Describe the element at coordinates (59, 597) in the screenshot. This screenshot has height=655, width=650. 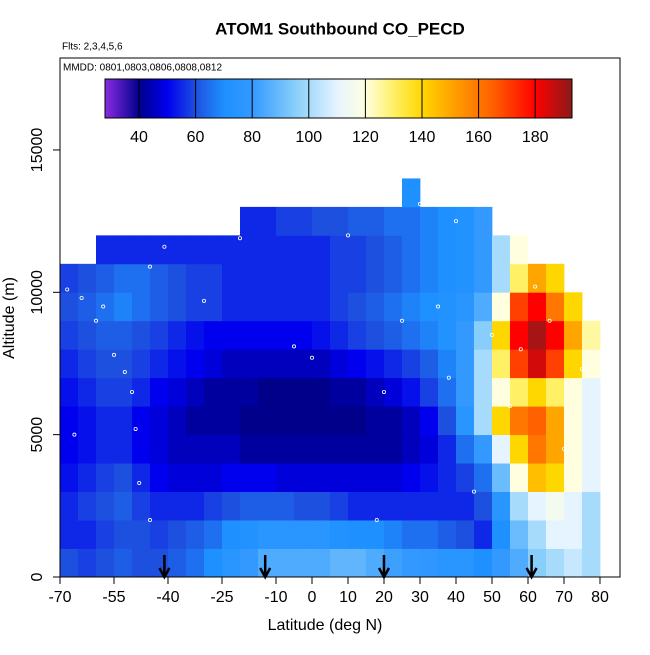
I see `x-tick-label: -70` at that location.